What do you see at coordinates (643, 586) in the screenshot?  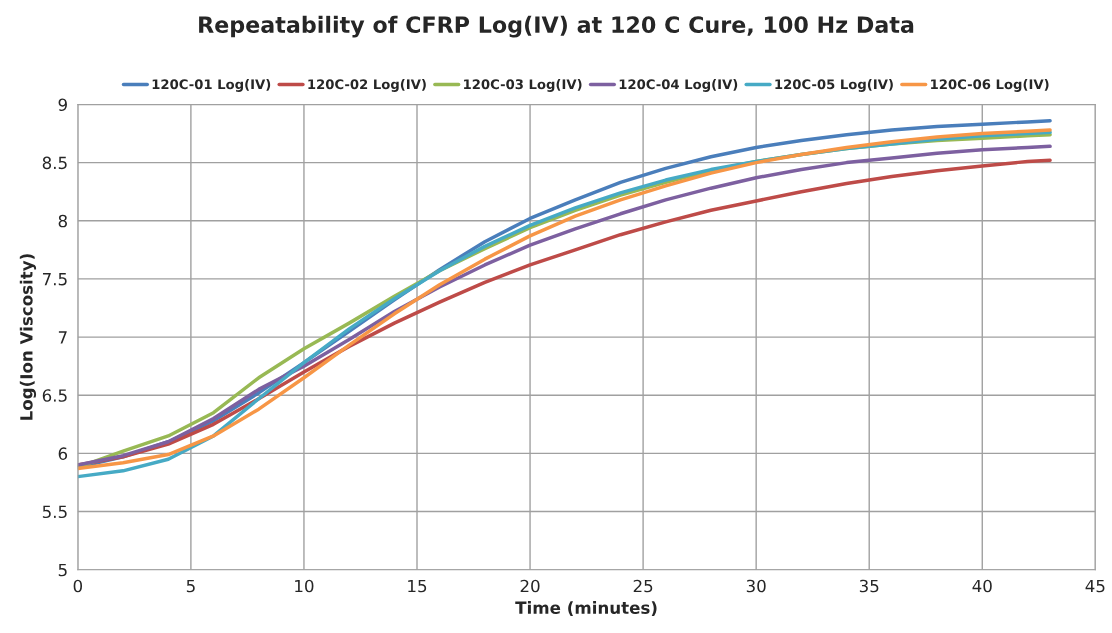 I see `x-tick-label: 25` at bounding box center [643, 586].